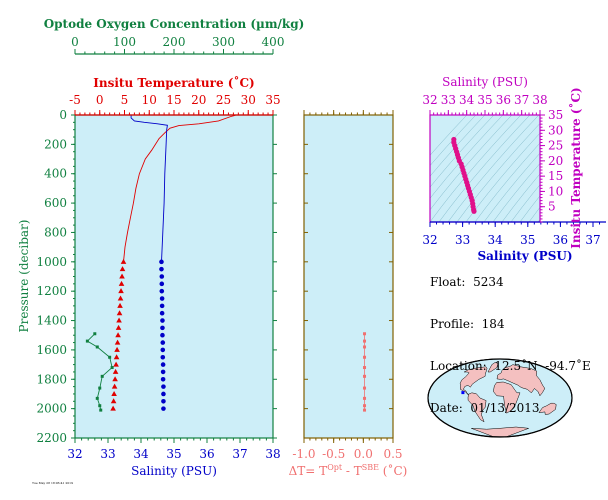  I want to click on ts-bottom-tick-label: 37, so click(592, 240).